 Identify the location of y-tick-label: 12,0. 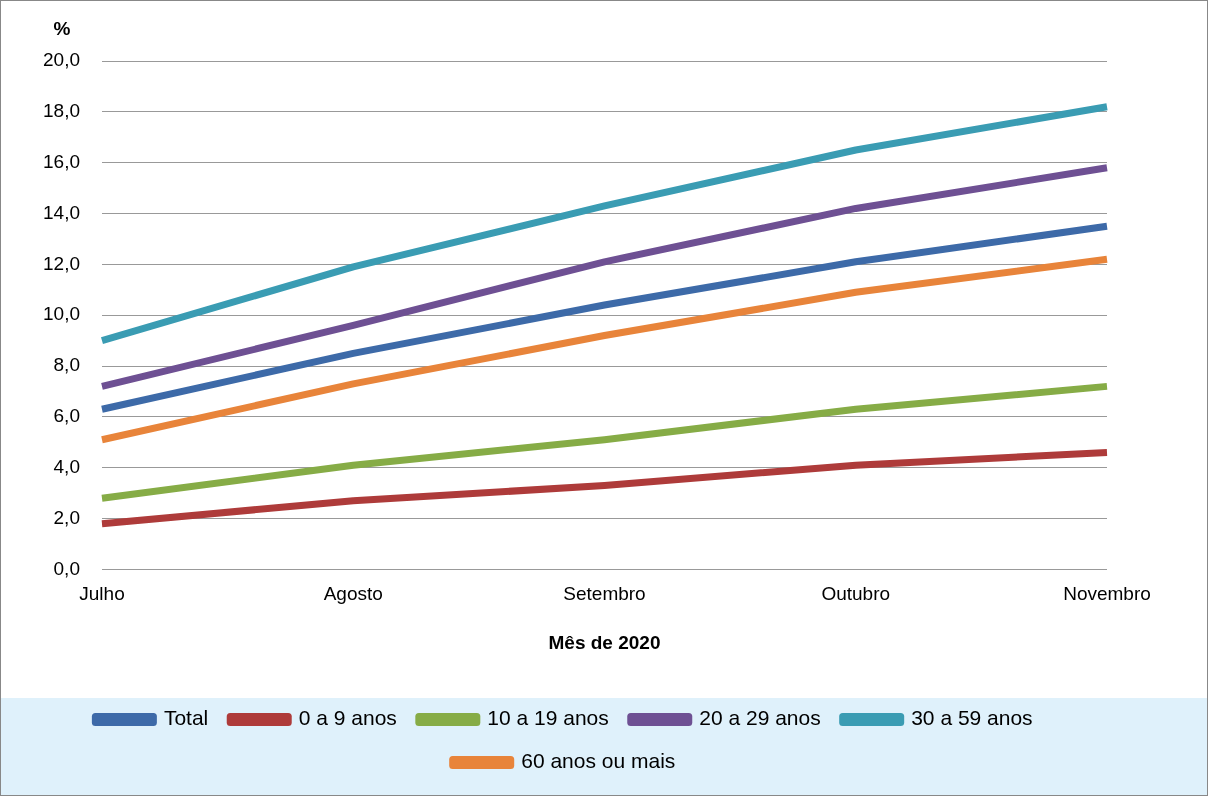
(61, 263).